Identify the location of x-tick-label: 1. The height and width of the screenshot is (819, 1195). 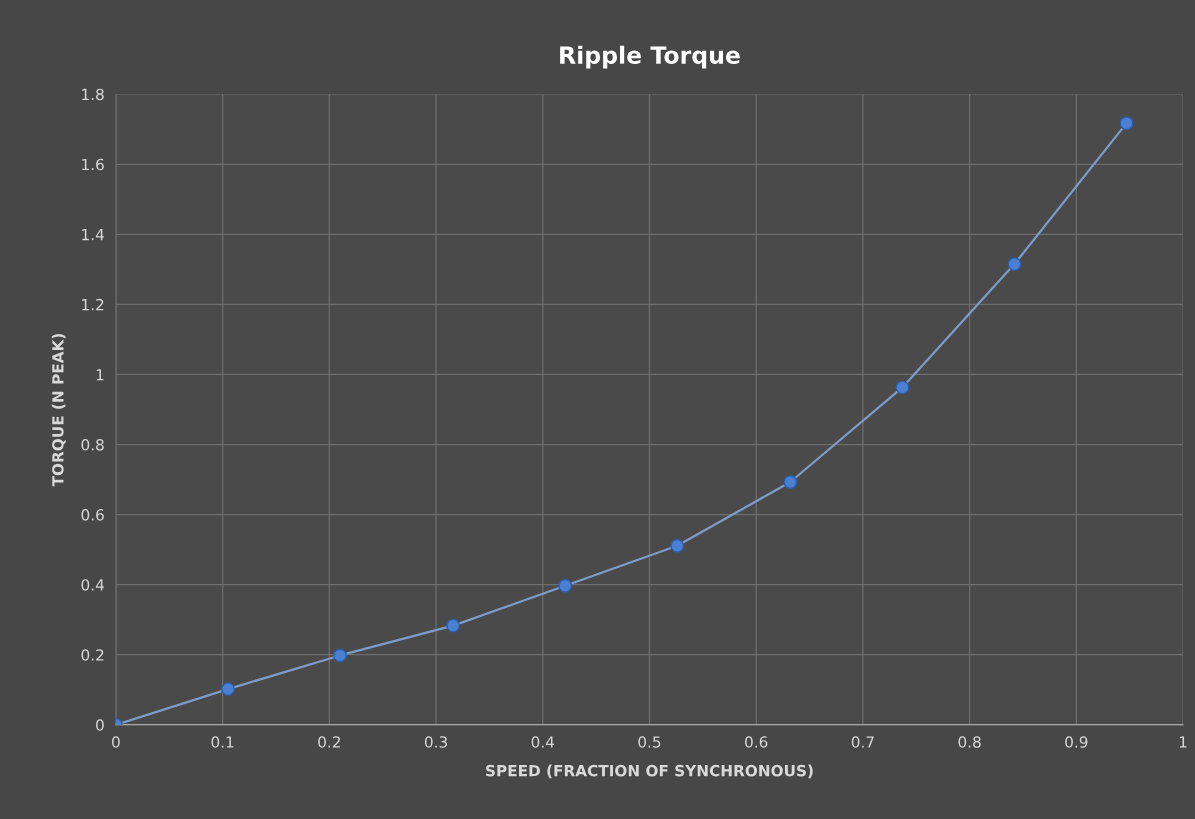
(1183, 742).